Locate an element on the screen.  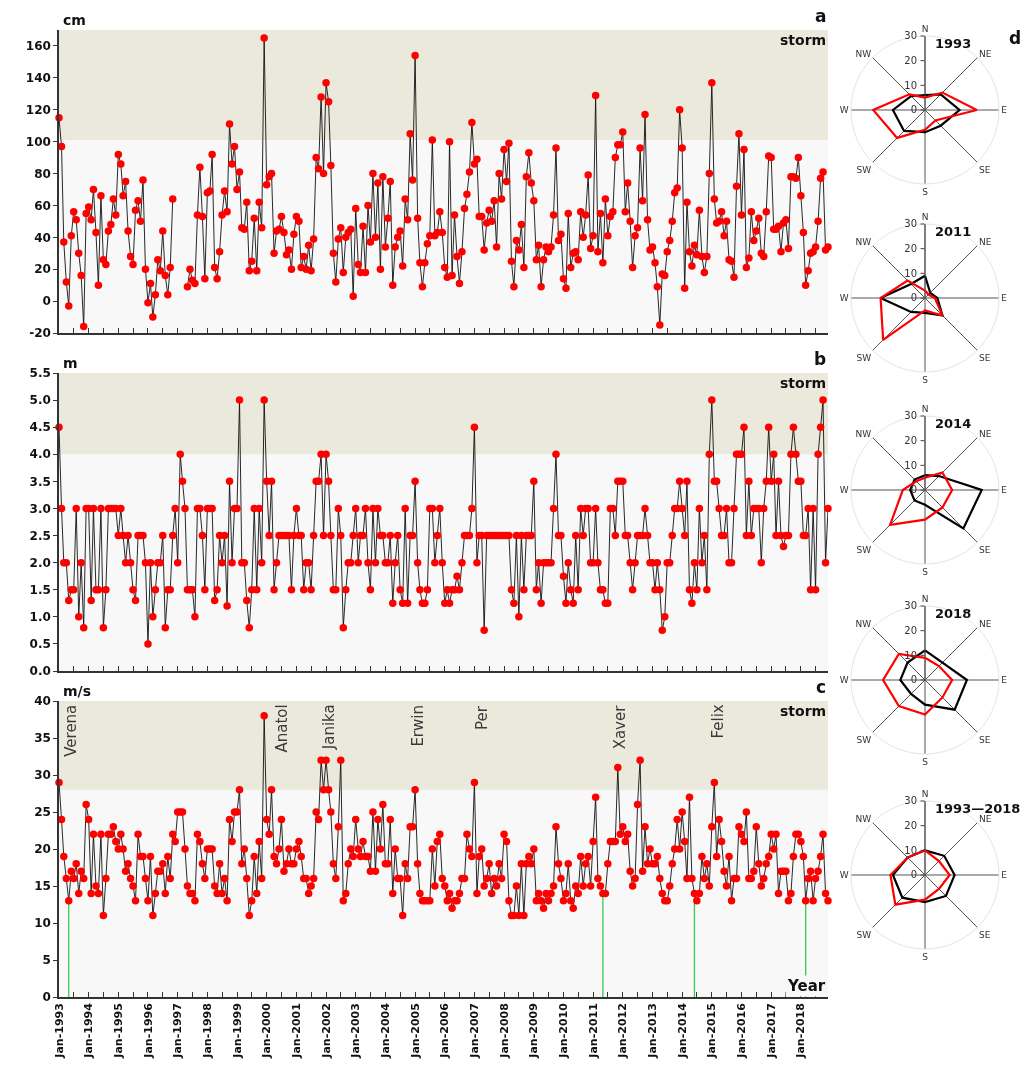
annotation: Erwin is located at coordinates (417, 726).